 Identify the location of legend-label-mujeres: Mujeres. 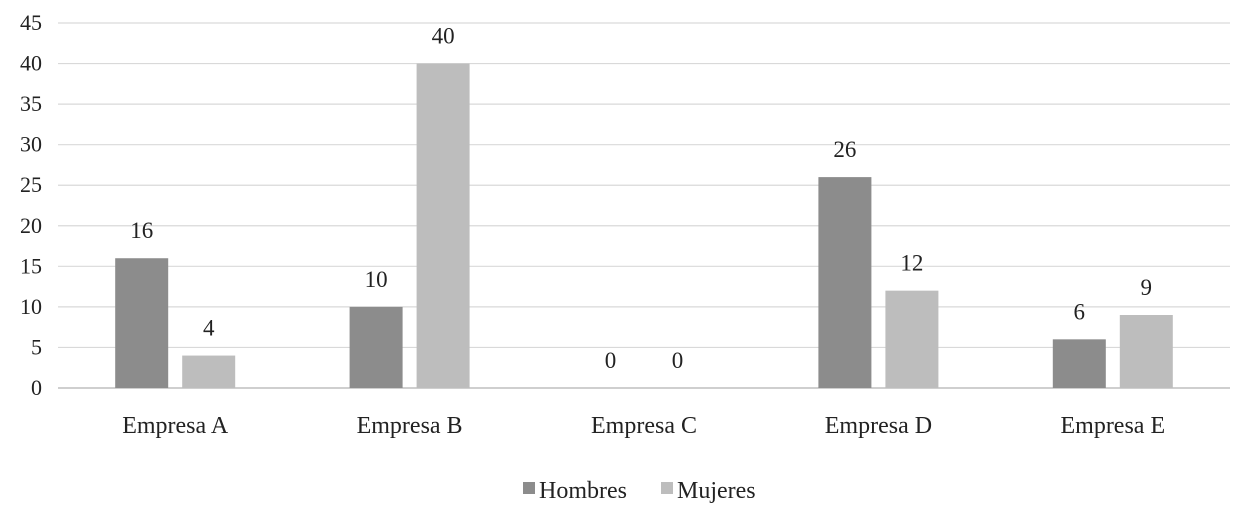
(716, 491).